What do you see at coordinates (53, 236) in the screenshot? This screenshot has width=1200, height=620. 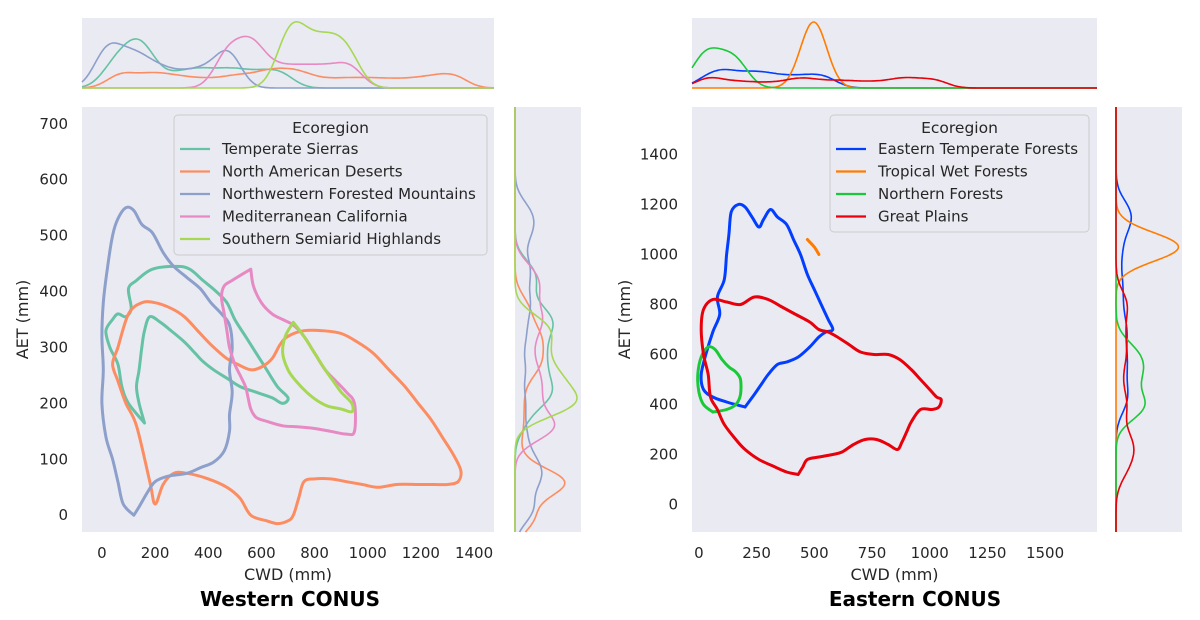 I see `y-tick-label: 500` at bounding box center [53, 236].